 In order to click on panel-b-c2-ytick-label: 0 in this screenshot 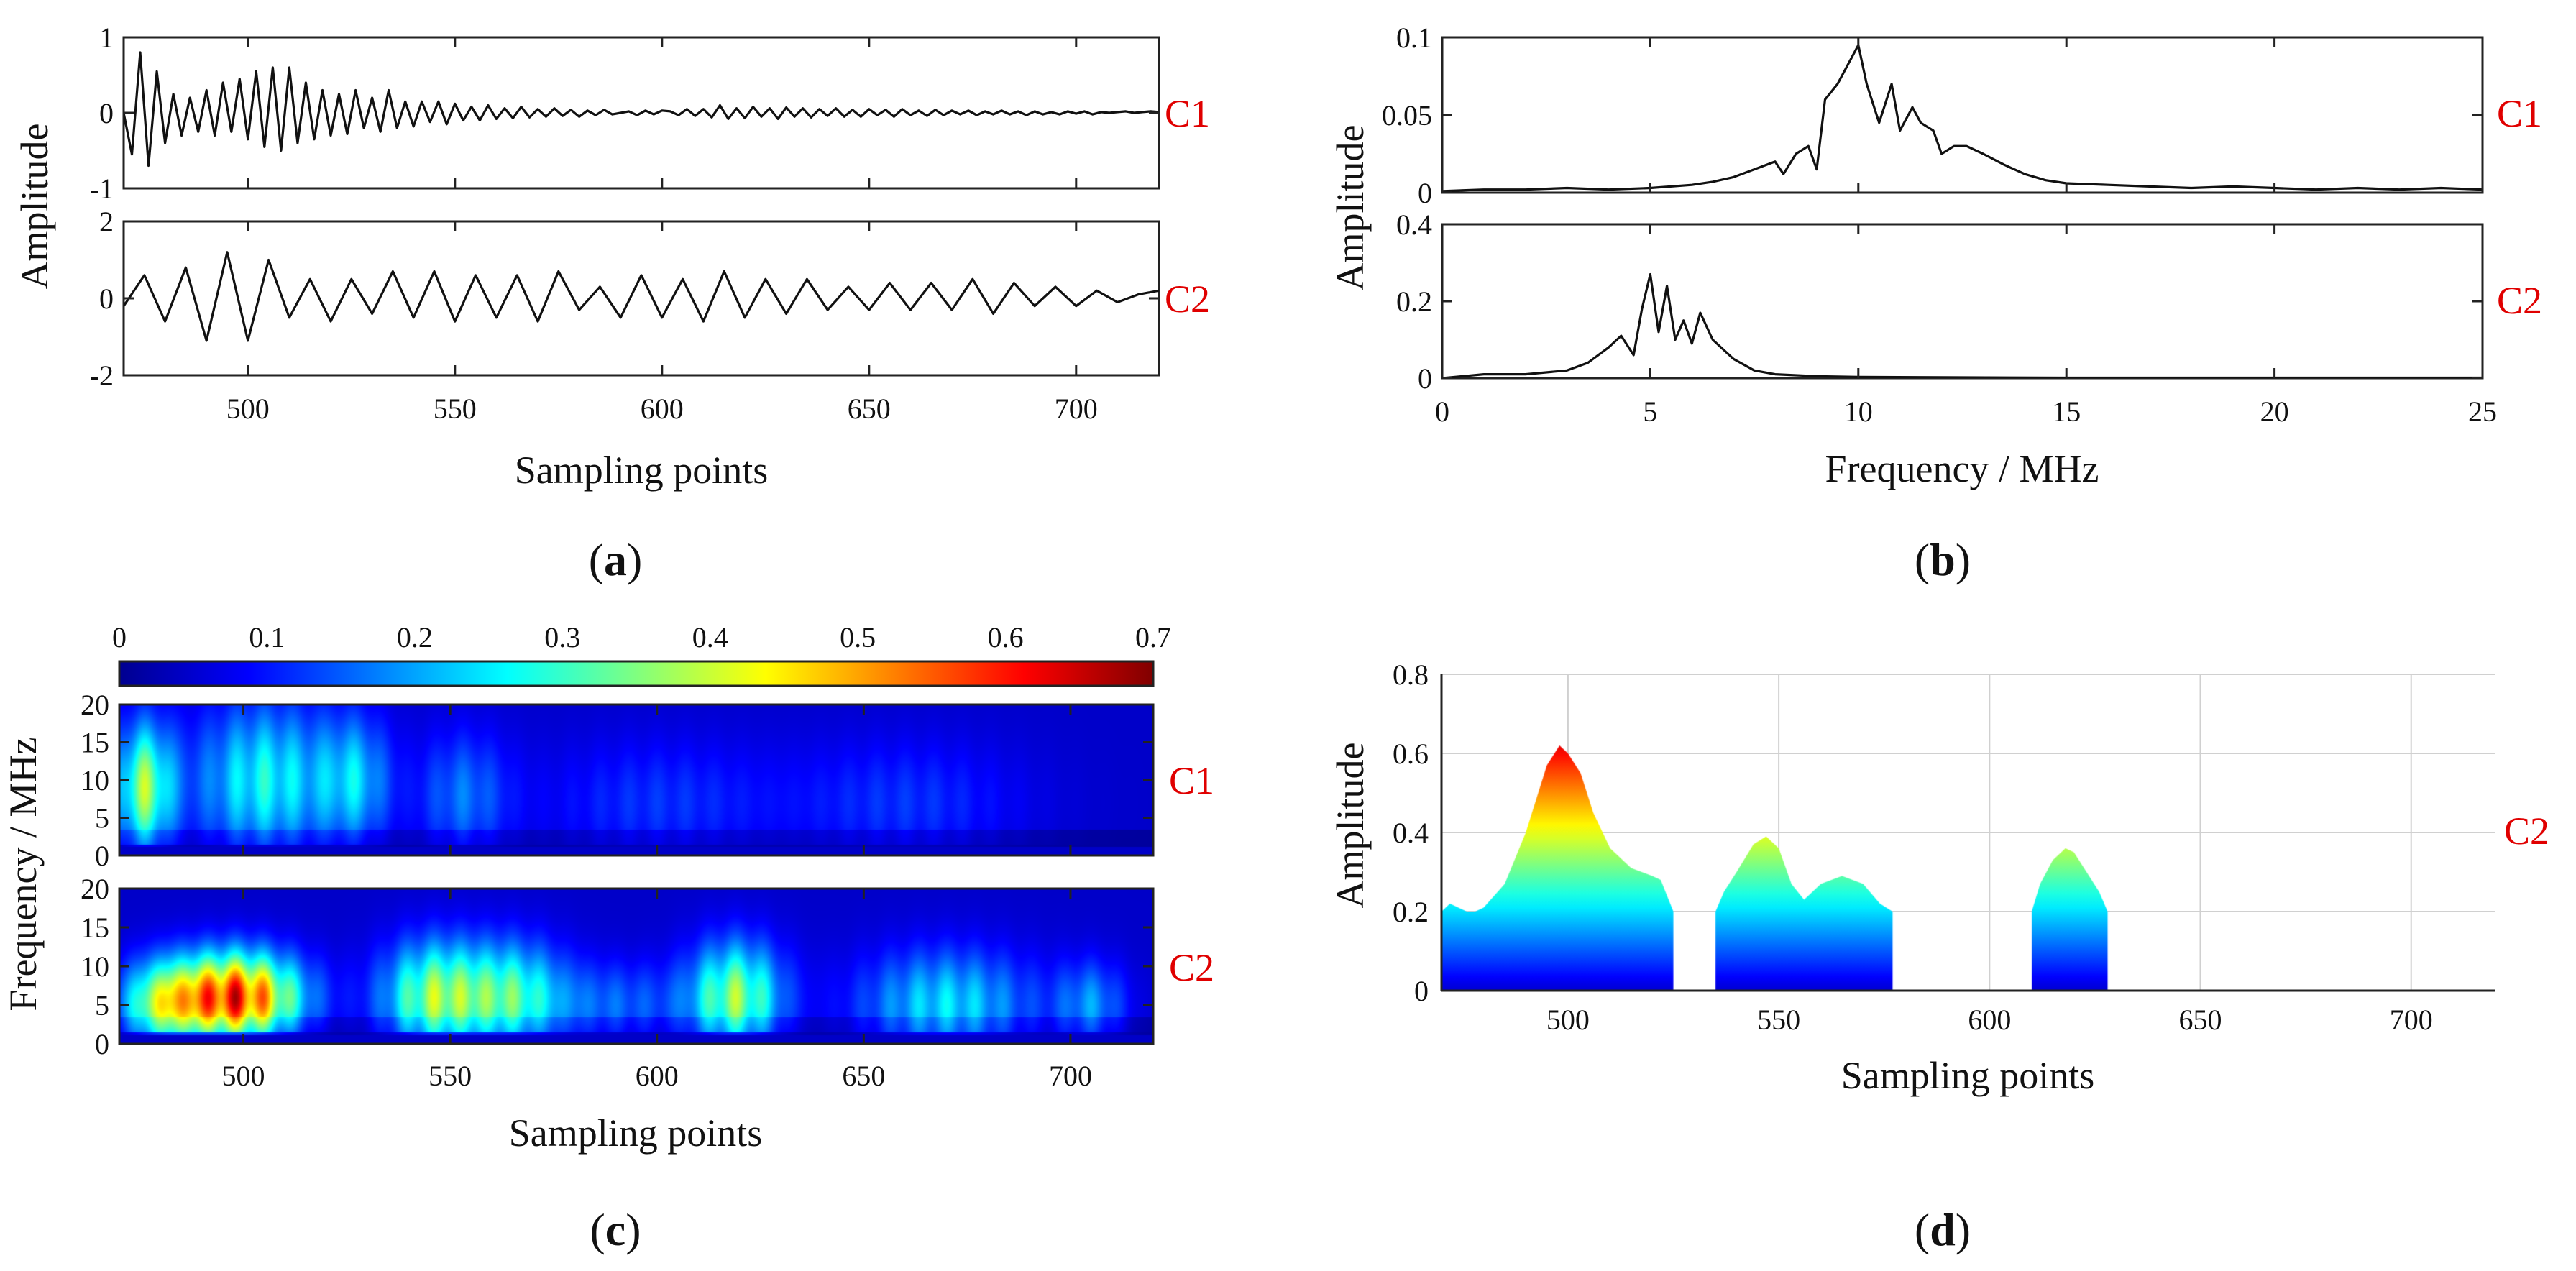, I will do `click(1425, 378)`.